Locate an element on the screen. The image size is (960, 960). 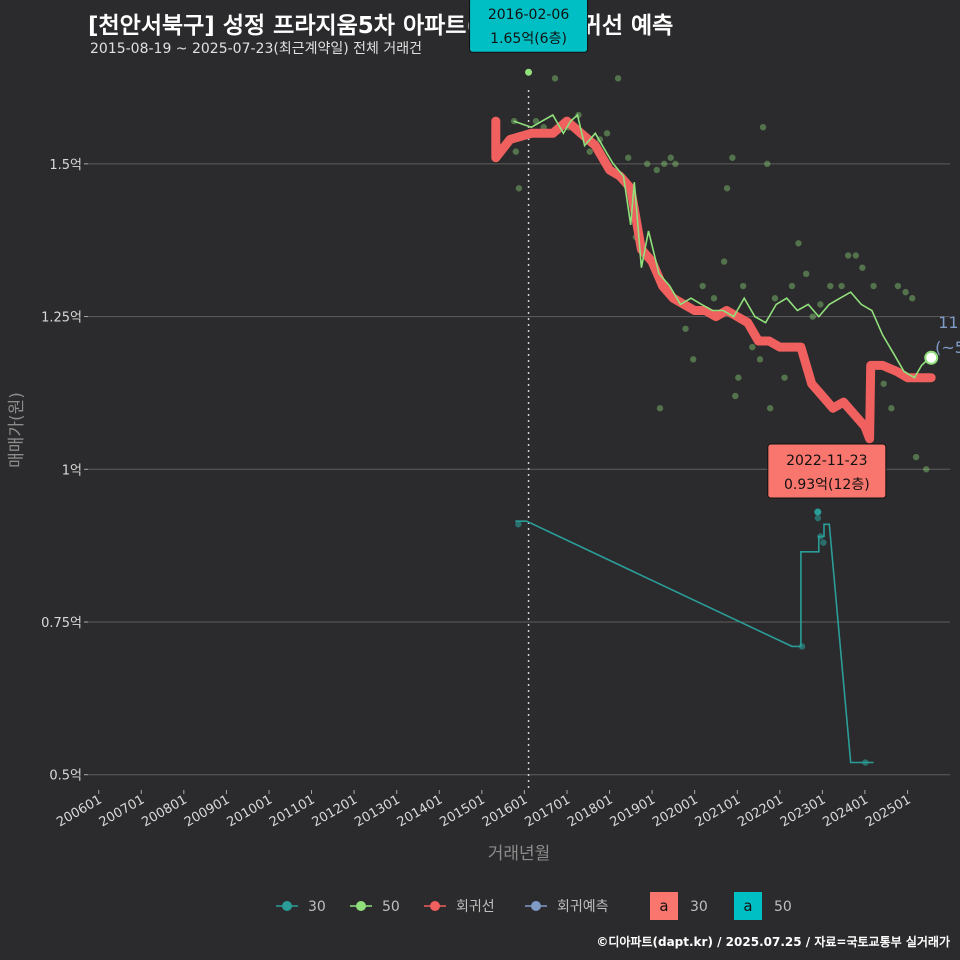
y-tick-label: 1.5억 is located at coordinates (65, 165).